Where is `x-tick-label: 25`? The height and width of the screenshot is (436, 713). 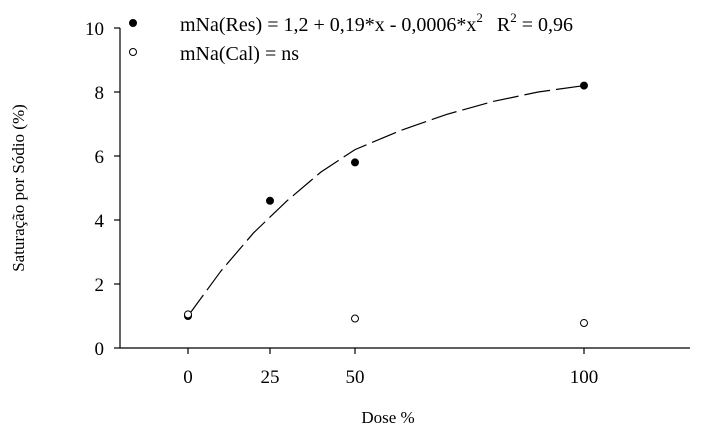
x-tick-label: 25 is located at coordinates (270, 377).